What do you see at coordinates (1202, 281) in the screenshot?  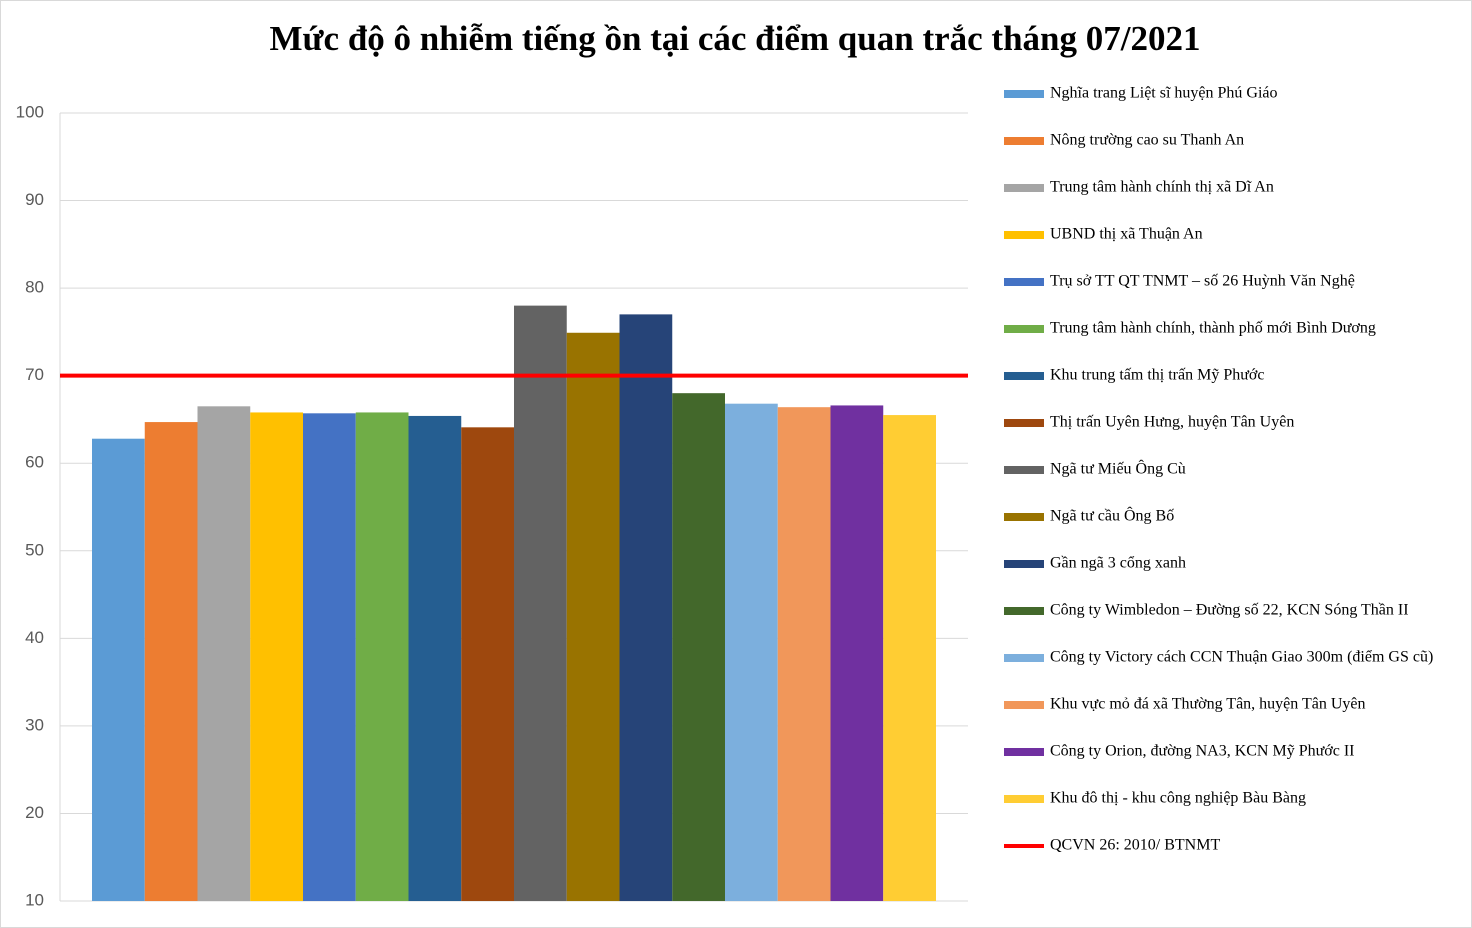 I see `legend-label: Trụ sở TT QT TNMT – số 26 Huỳnh Văn Nghệ` at bounding box center [1202, 281].